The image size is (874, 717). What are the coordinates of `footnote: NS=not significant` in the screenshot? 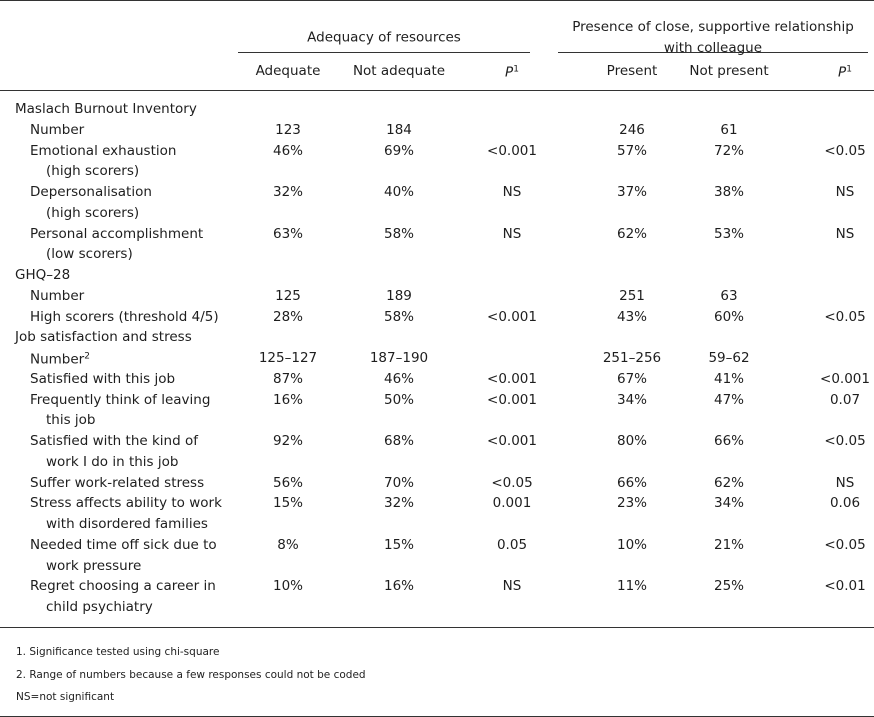 It's located at (65, 697).